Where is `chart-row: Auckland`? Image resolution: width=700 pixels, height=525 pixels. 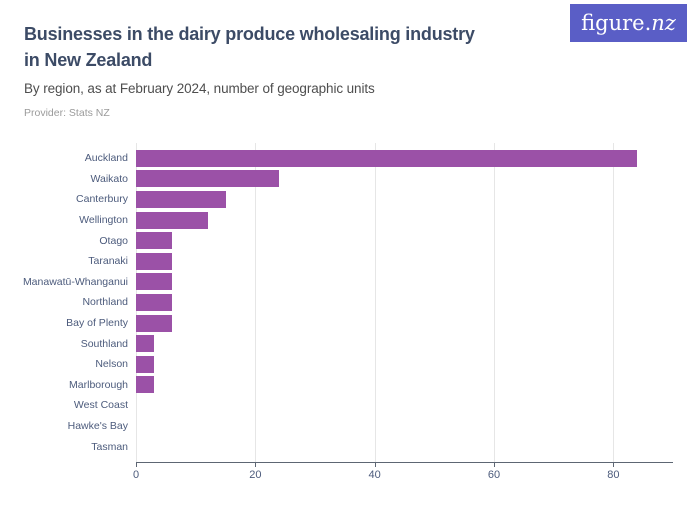
chart-row: Auckland is located at coordinates (336, 158).